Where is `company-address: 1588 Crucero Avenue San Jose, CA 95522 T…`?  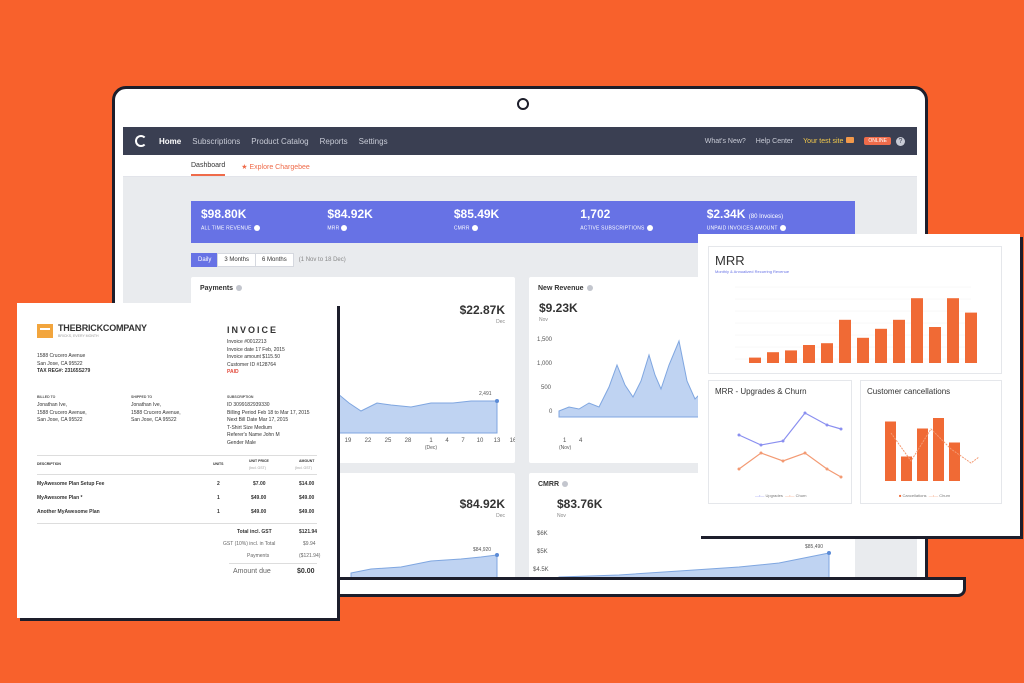 company-address: 1588 Crucero Avenue San Jose, CA 95522 T… is located at coordinates (63, 364).